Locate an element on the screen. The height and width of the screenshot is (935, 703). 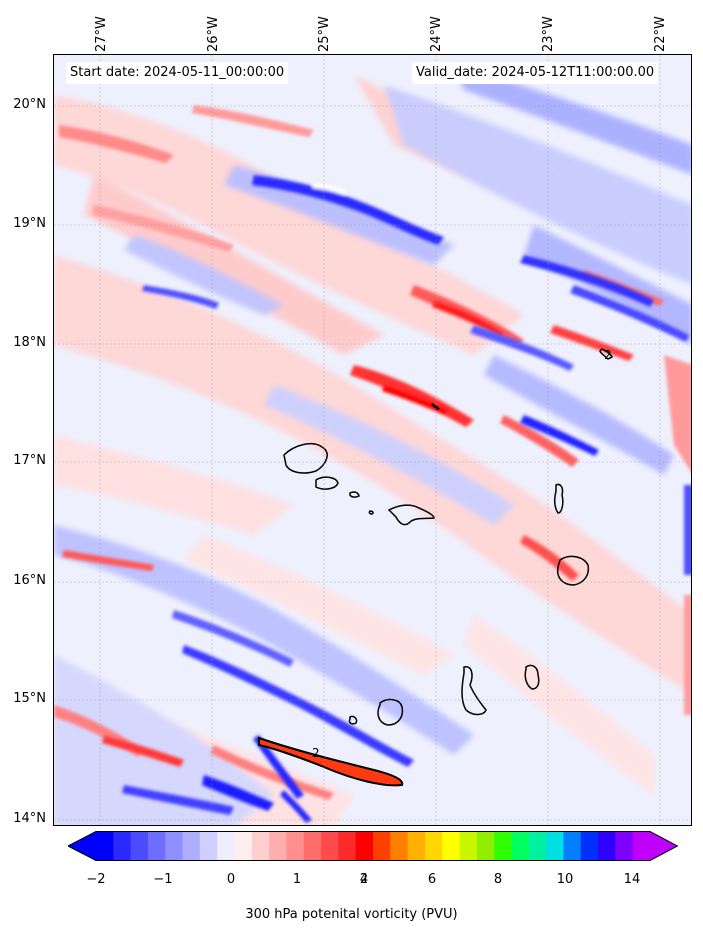
colorbar-tick: −2 is located at coordinates (96, 879).